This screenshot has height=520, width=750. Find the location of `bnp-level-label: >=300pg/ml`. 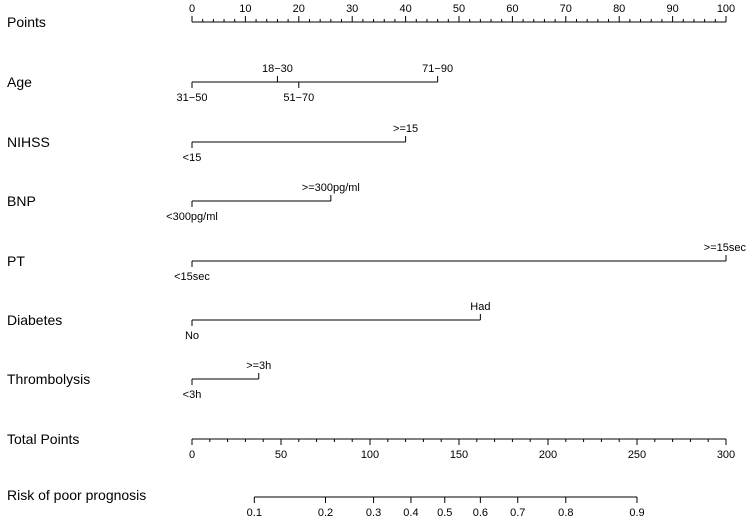

bnp-level-label: >=300pg/ml is located at coordinates (331, 188).